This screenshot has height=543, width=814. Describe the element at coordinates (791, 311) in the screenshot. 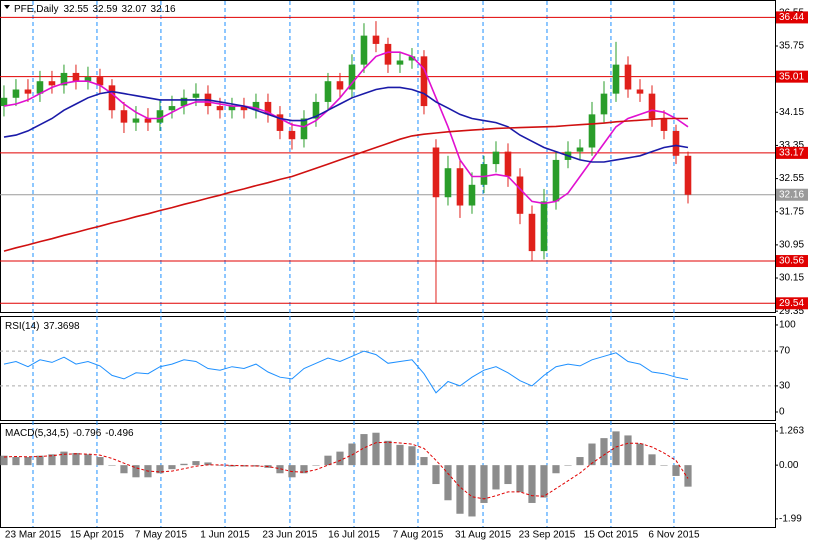

I see `y-tick-label: 29.35` at that location.